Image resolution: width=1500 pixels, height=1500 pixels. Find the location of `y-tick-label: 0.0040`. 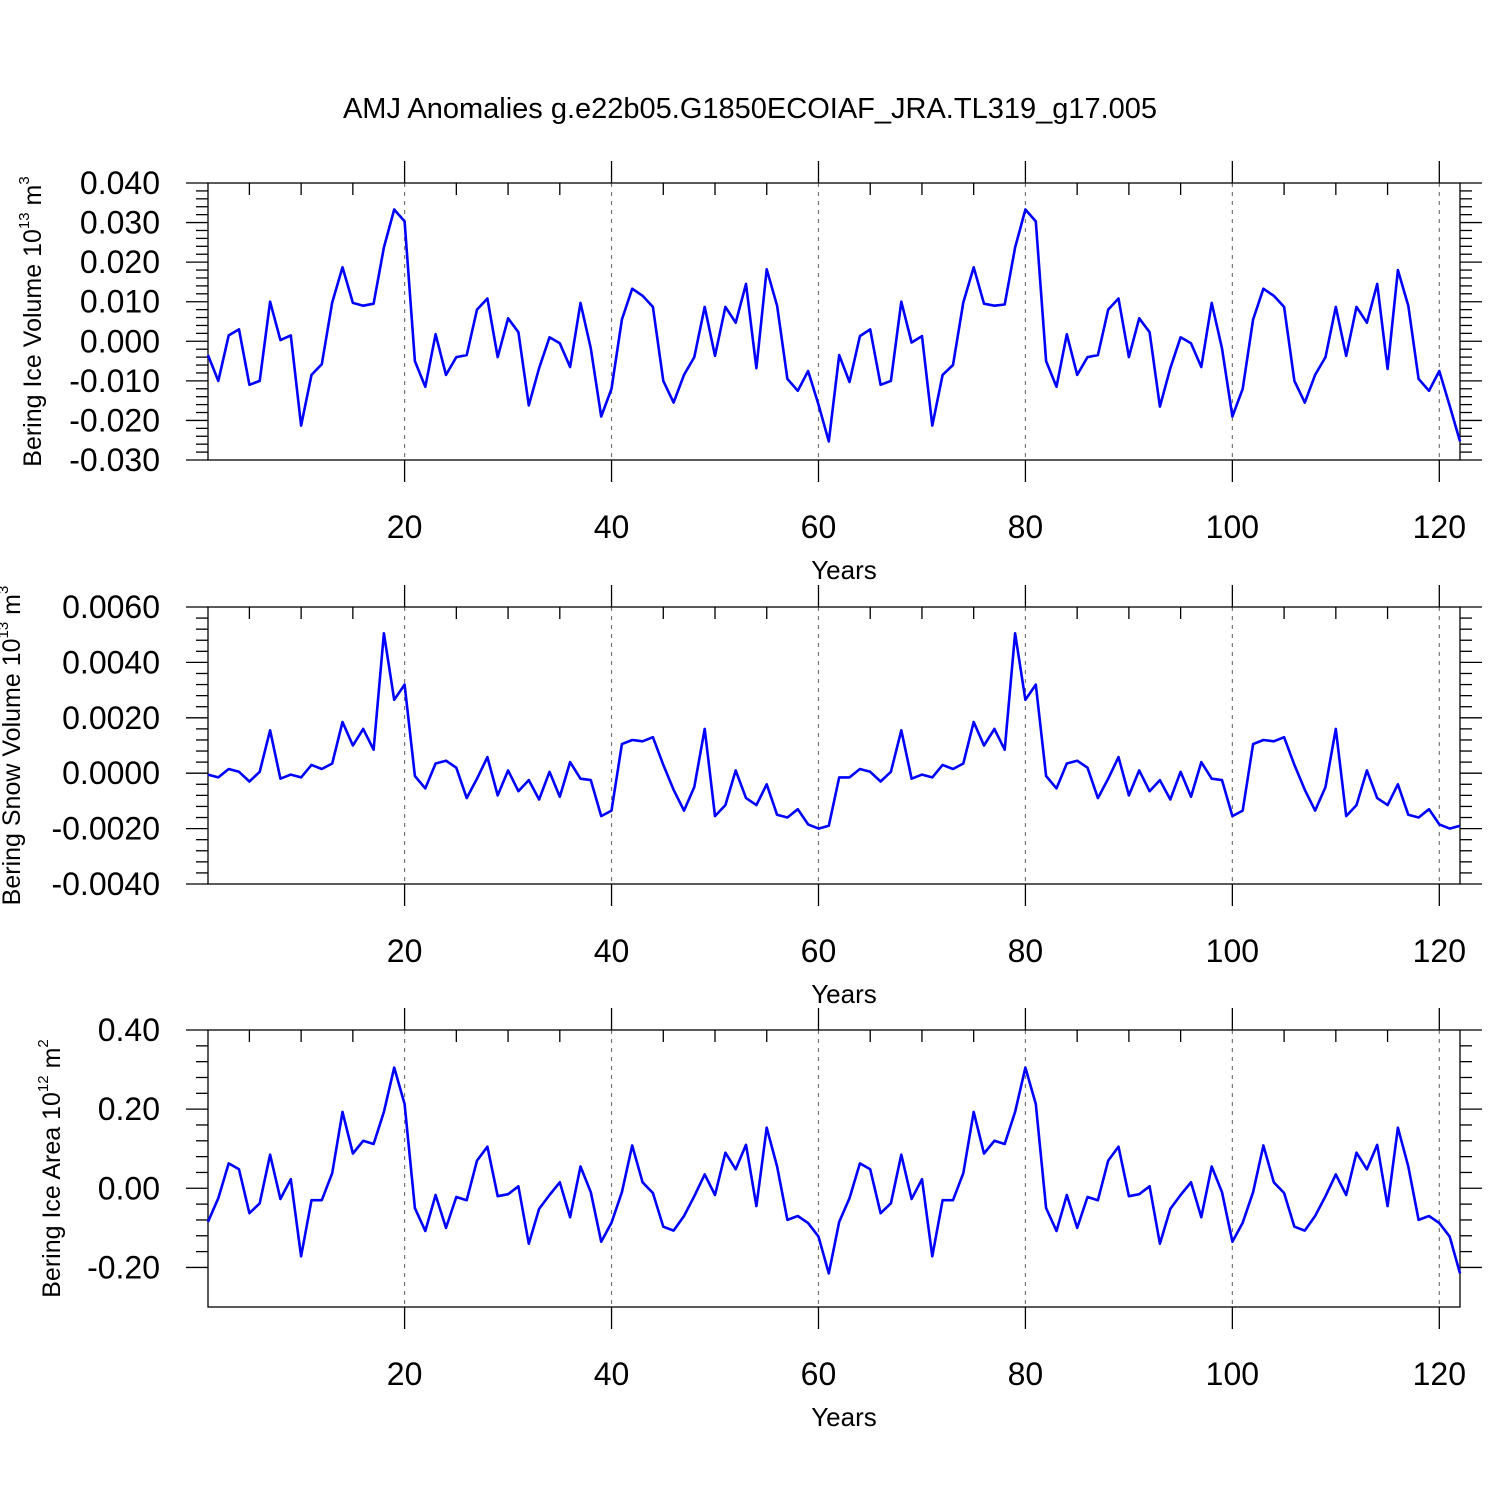

y-tick-label: 0.0040 is located at coordinates (111, 662).